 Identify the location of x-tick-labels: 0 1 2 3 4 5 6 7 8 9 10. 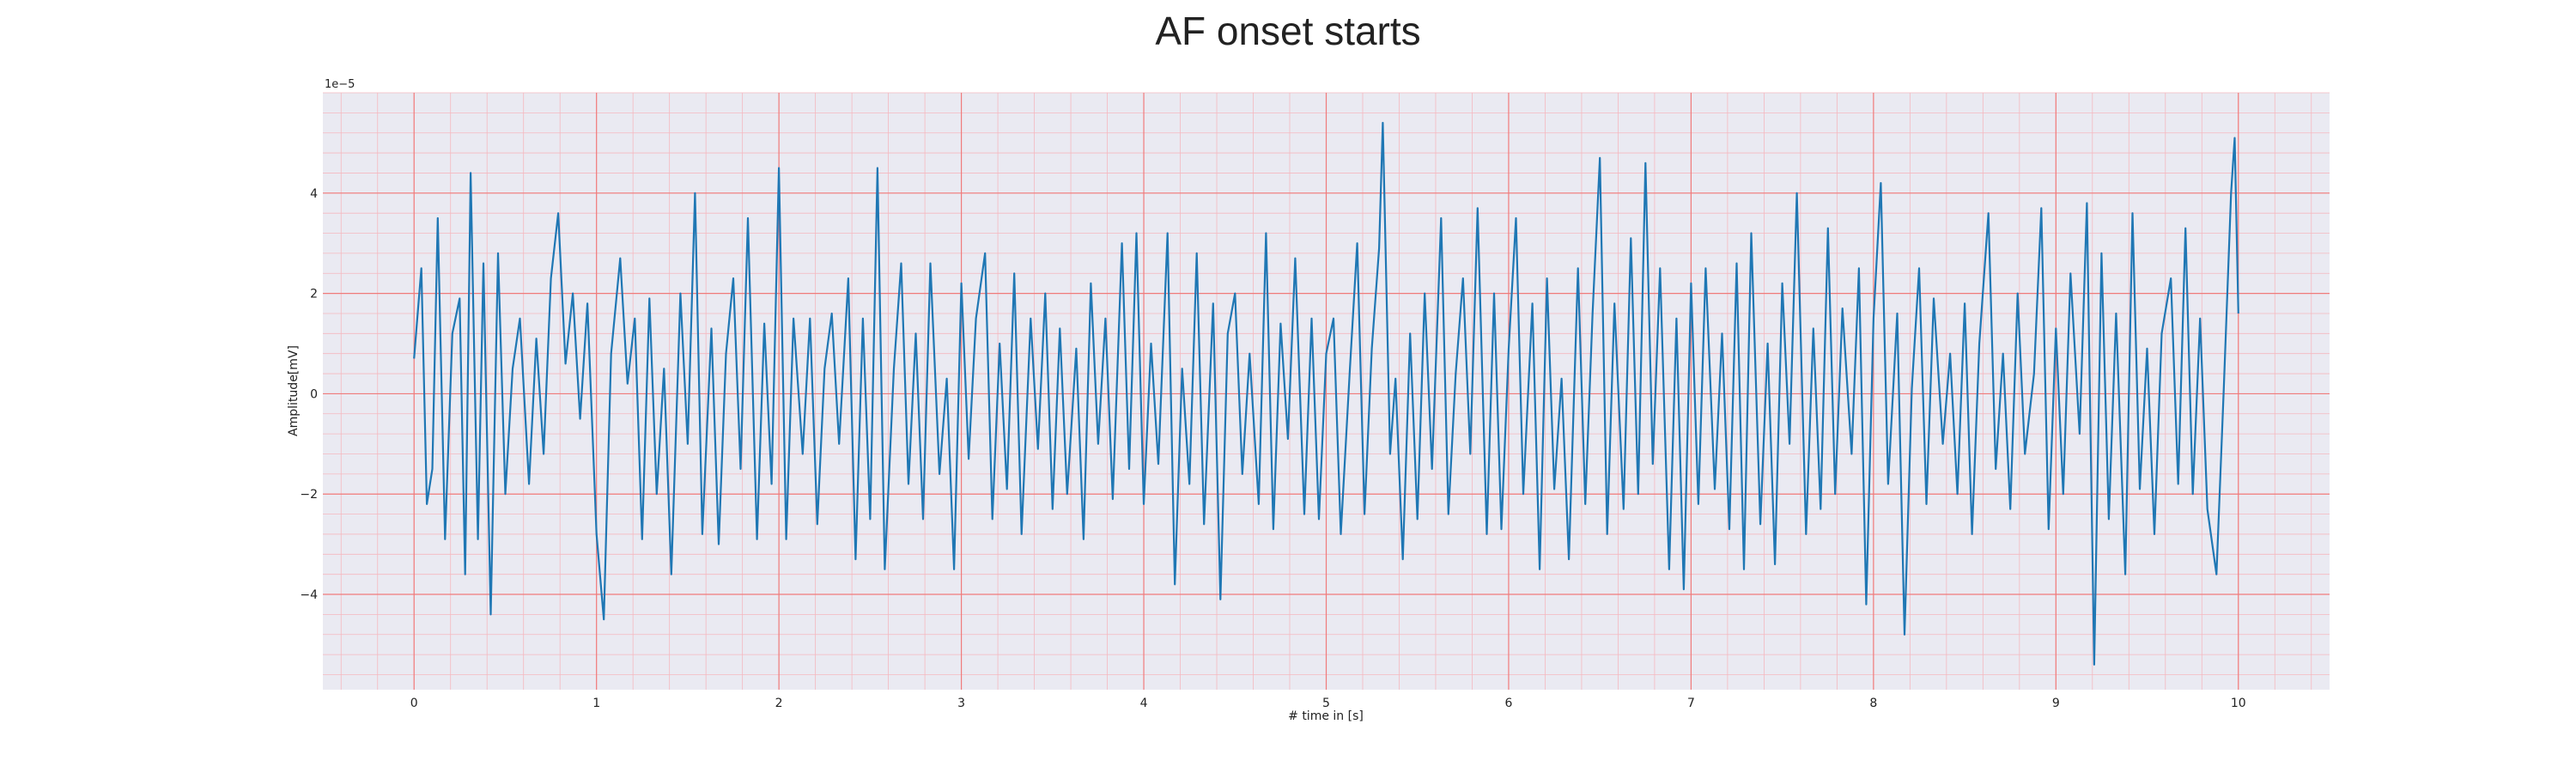
(1328, 703).